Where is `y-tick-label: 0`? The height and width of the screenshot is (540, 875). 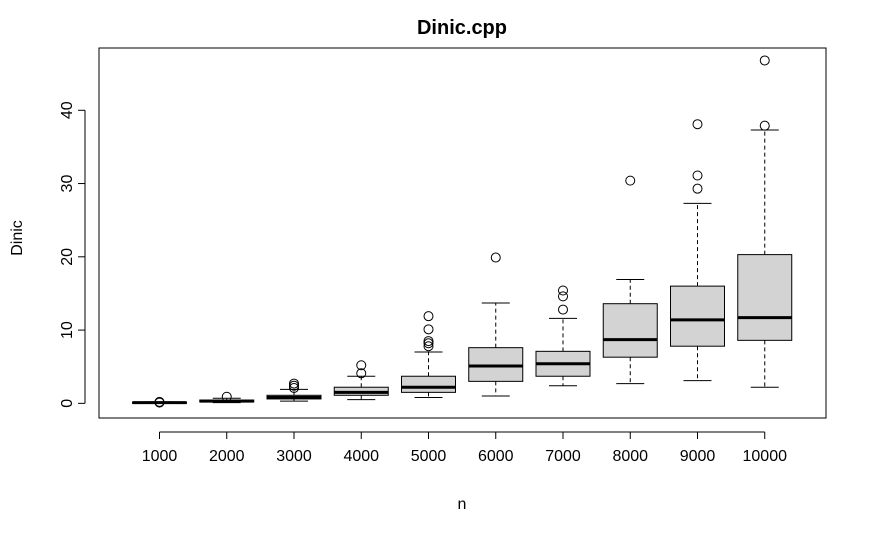 y-tick-label: 0 is located at coordinates (67, 403).